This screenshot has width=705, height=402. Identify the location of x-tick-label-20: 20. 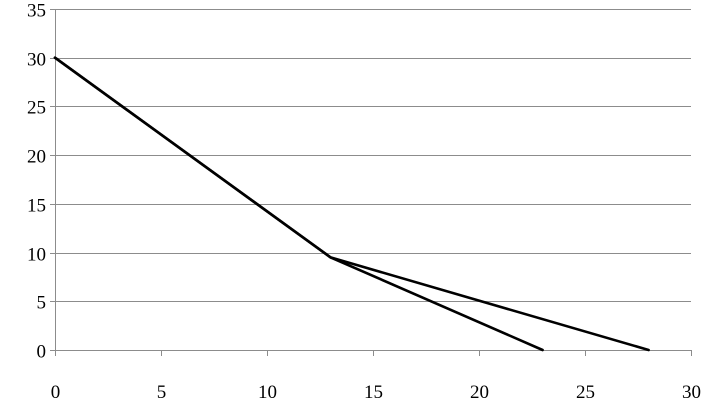
(479, 392).